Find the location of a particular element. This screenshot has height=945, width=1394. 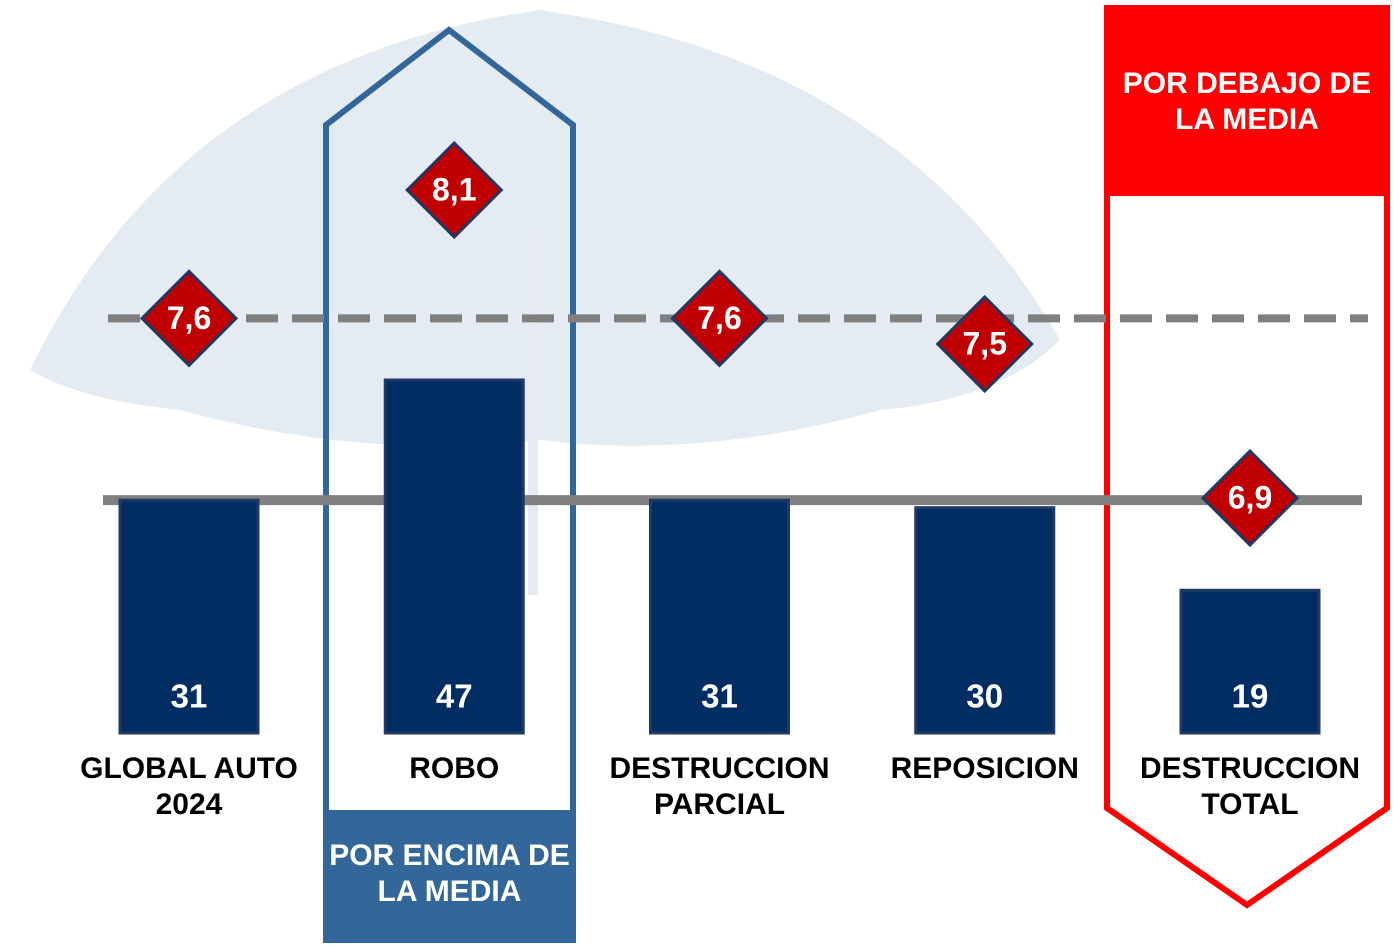

score-label: 6,9 is located at coordinates (1250, 497).